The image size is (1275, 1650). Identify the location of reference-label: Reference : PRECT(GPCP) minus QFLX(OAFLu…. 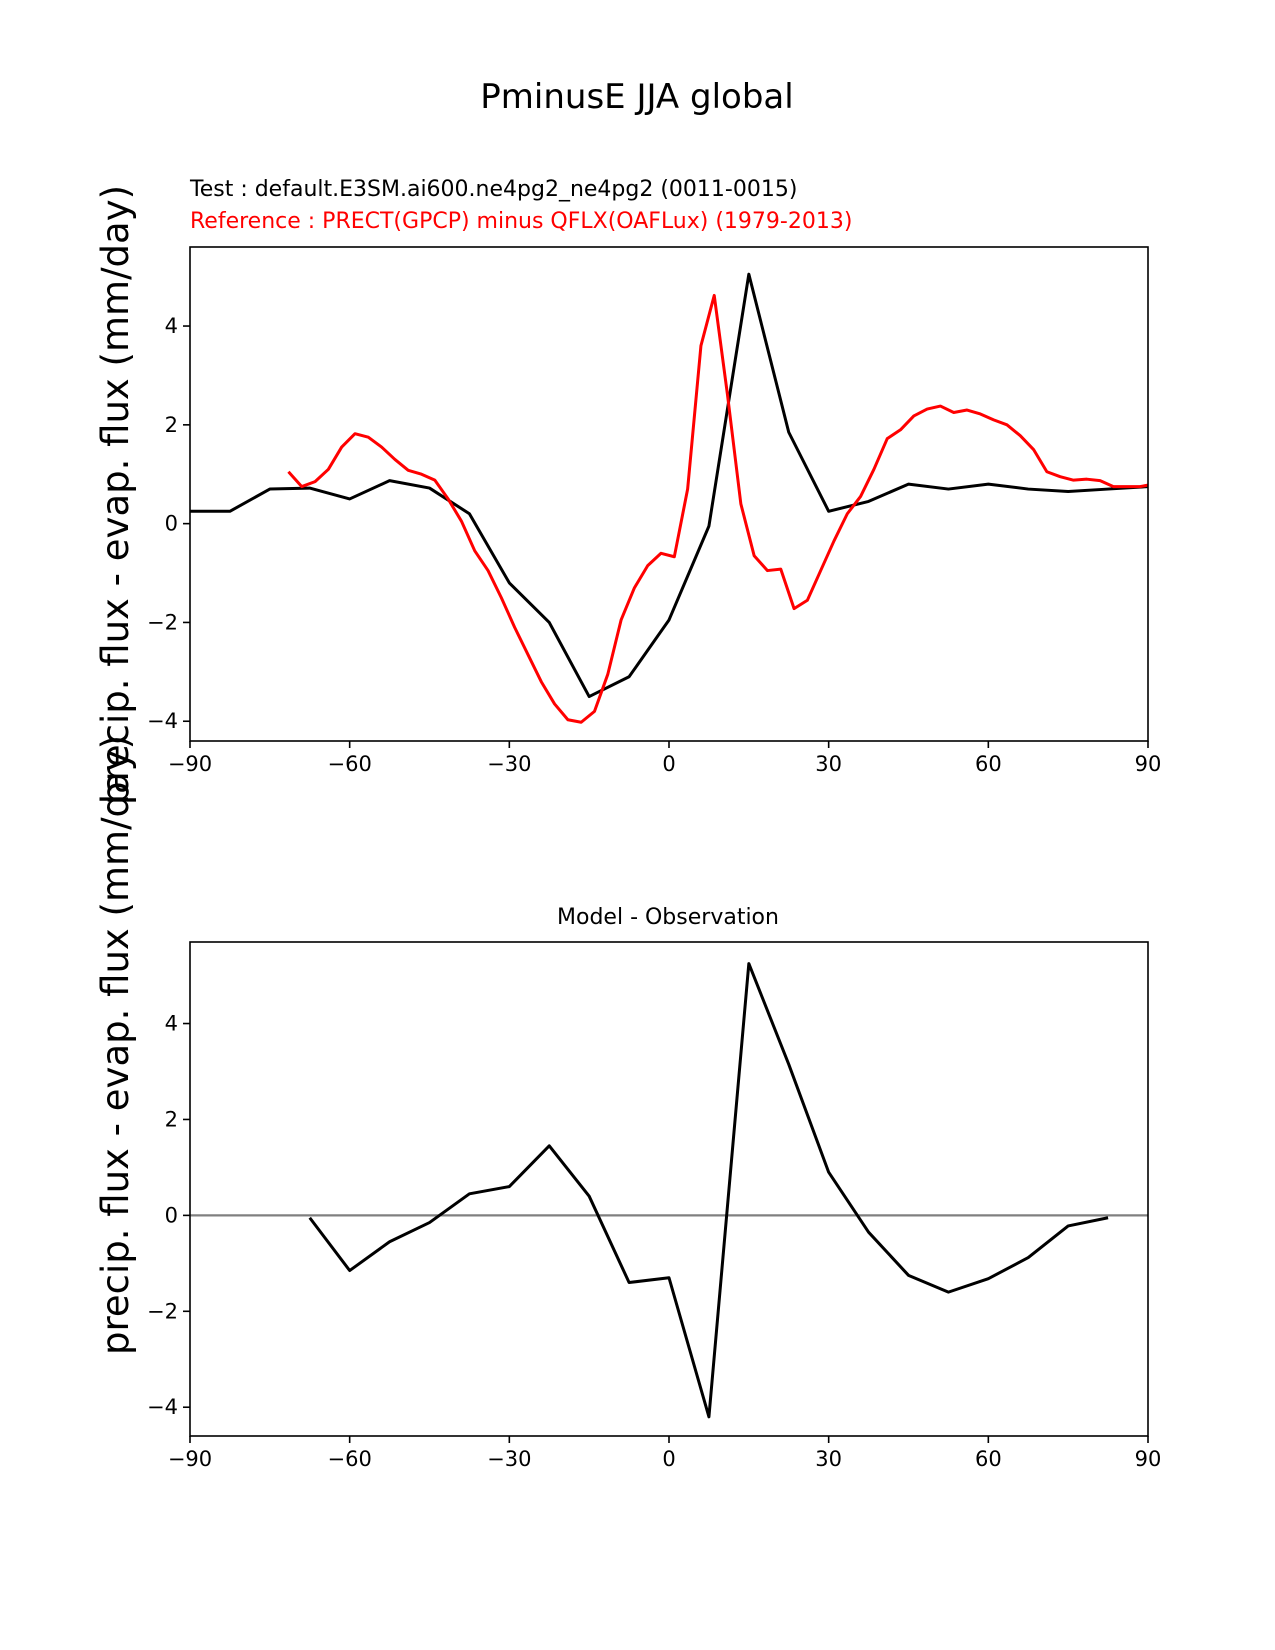
(521, 221).